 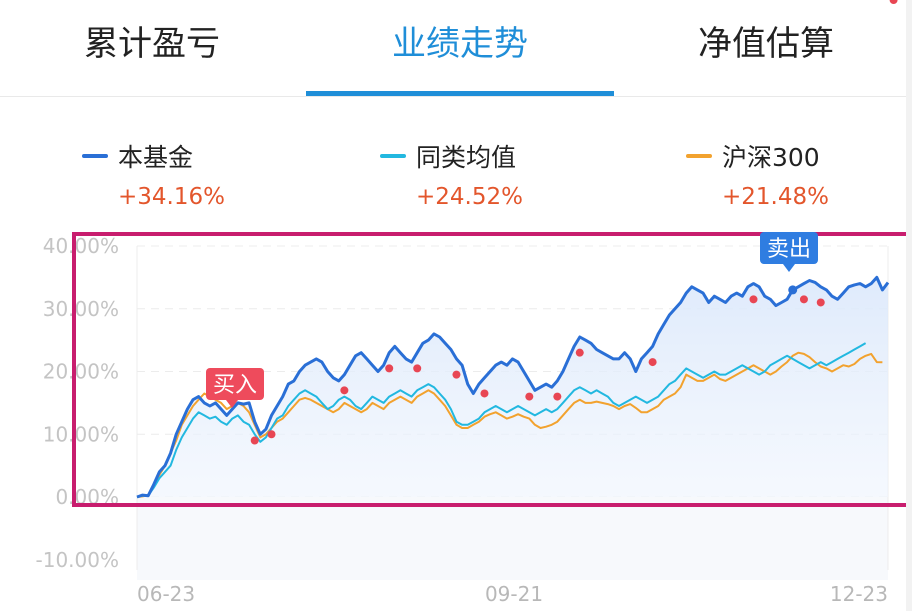 What do you see at coordinates (775, 197) in the screenshot?
I see `legend-csi300-value: +21.48%` at bounding box center [775, 197].